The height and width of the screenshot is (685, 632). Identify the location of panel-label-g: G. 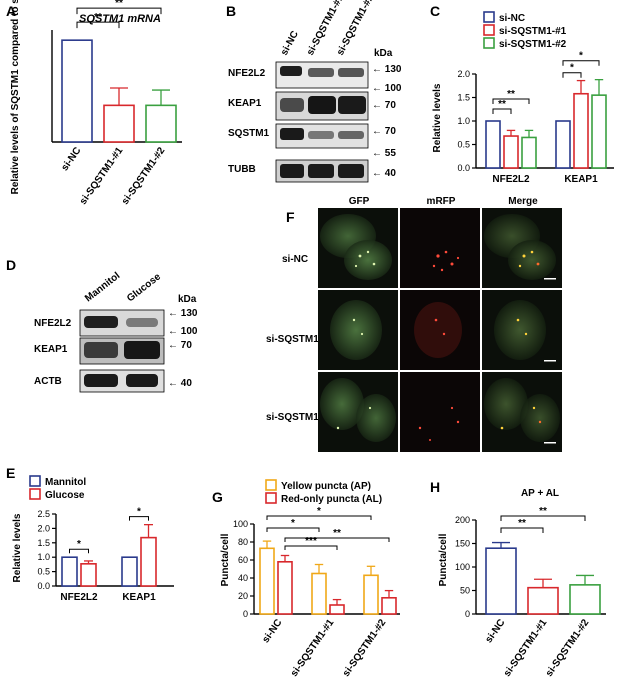
(217, 497).